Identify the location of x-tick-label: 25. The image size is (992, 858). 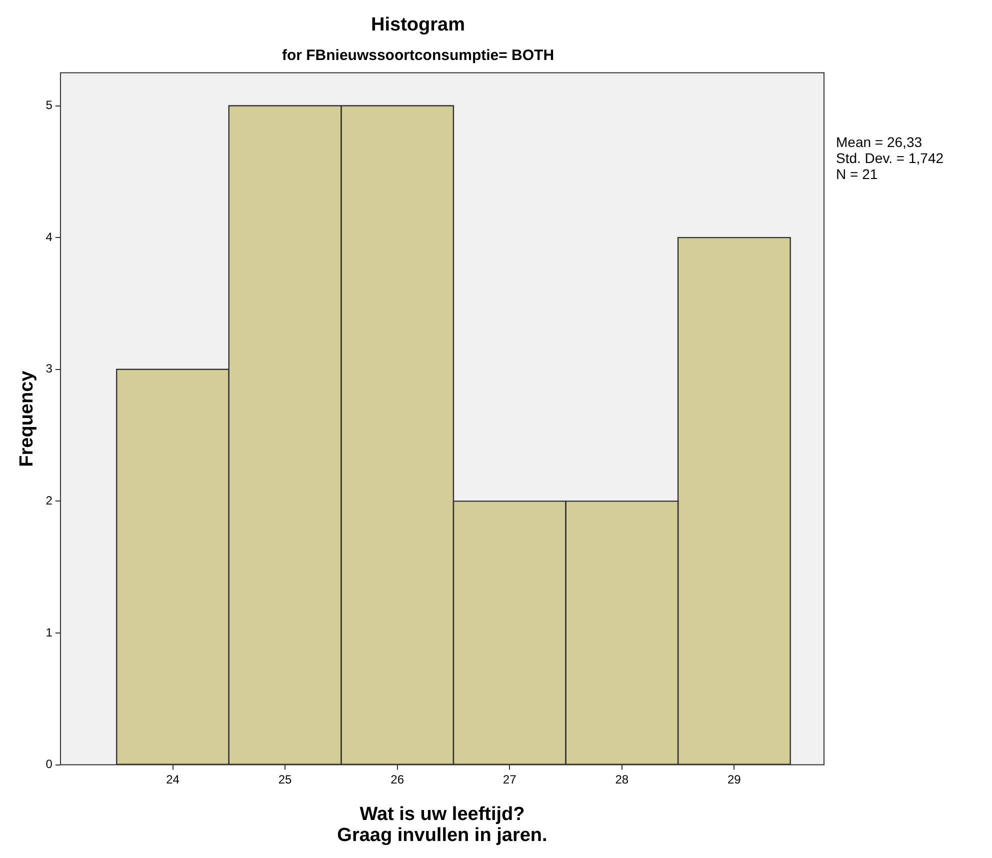
(285, 779).